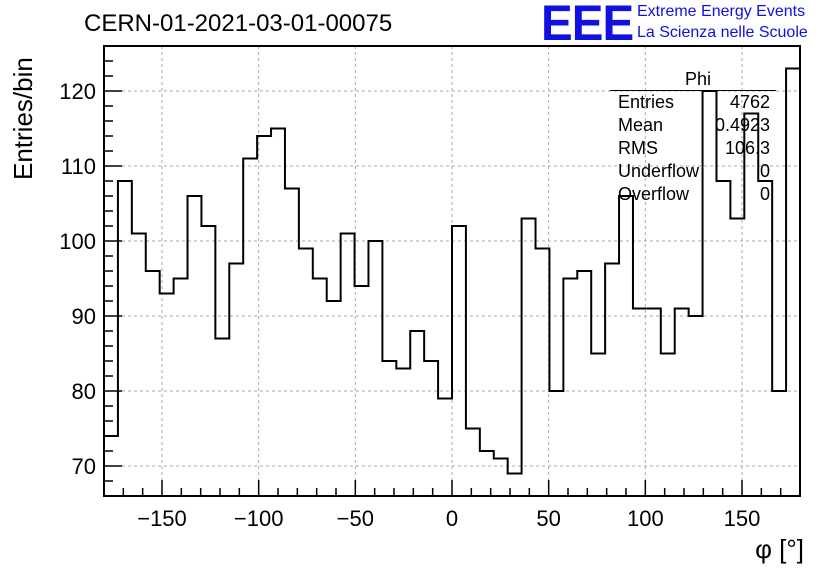  What do you see at coordinates (259, 518) in the screenshot?
I see `x-tick-label: −100` at bounding box center [259, 518].